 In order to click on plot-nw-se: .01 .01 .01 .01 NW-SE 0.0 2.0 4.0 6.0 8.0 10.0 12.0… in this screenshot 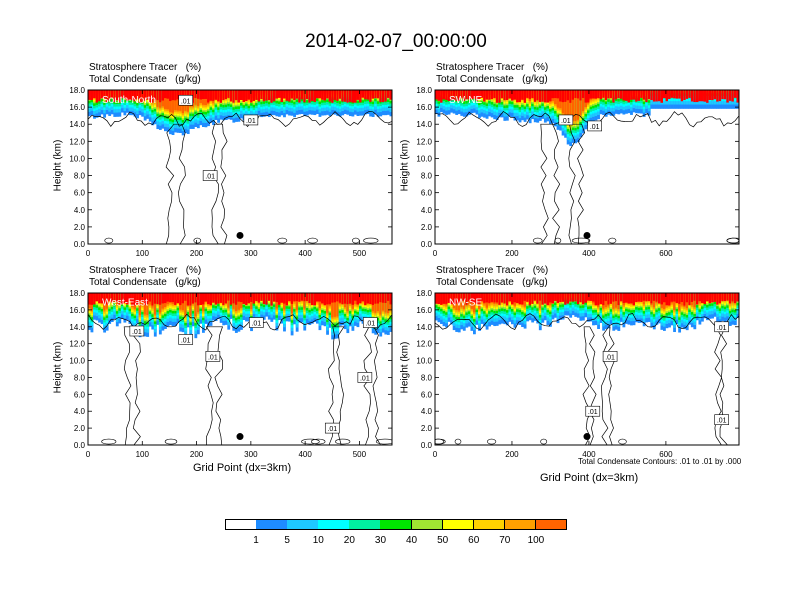, I will do `click(578, 374)`.